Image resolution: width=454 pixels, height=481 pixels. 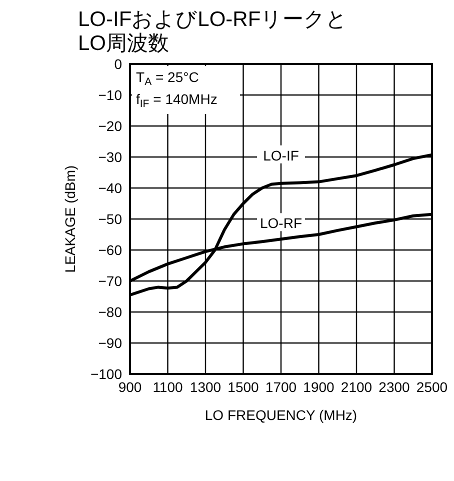 What do you see at coordinates (110, 342) in the screenshot?
I see `y-tick-label: −90` at bounding box center [110, 342].